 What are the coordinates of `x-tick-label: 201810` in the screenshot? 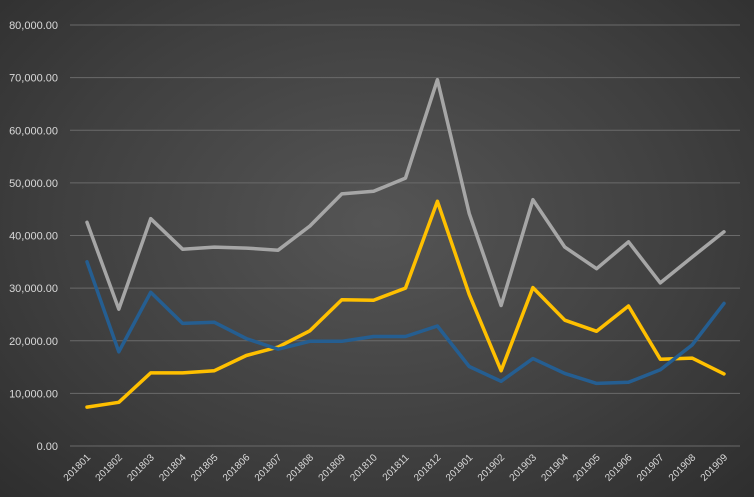 It's located at (364, 468).